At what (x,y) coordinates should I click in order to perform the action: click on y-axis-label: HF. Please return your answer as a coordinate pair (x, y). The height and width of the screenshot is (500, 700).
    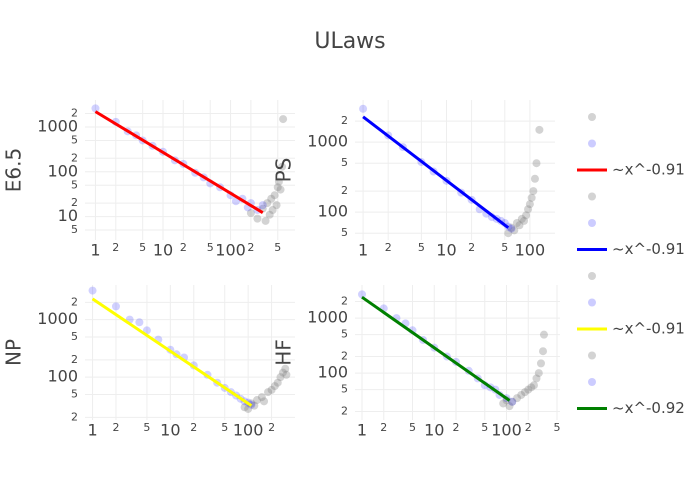
    Looking at the image, I should click on (284, 352).